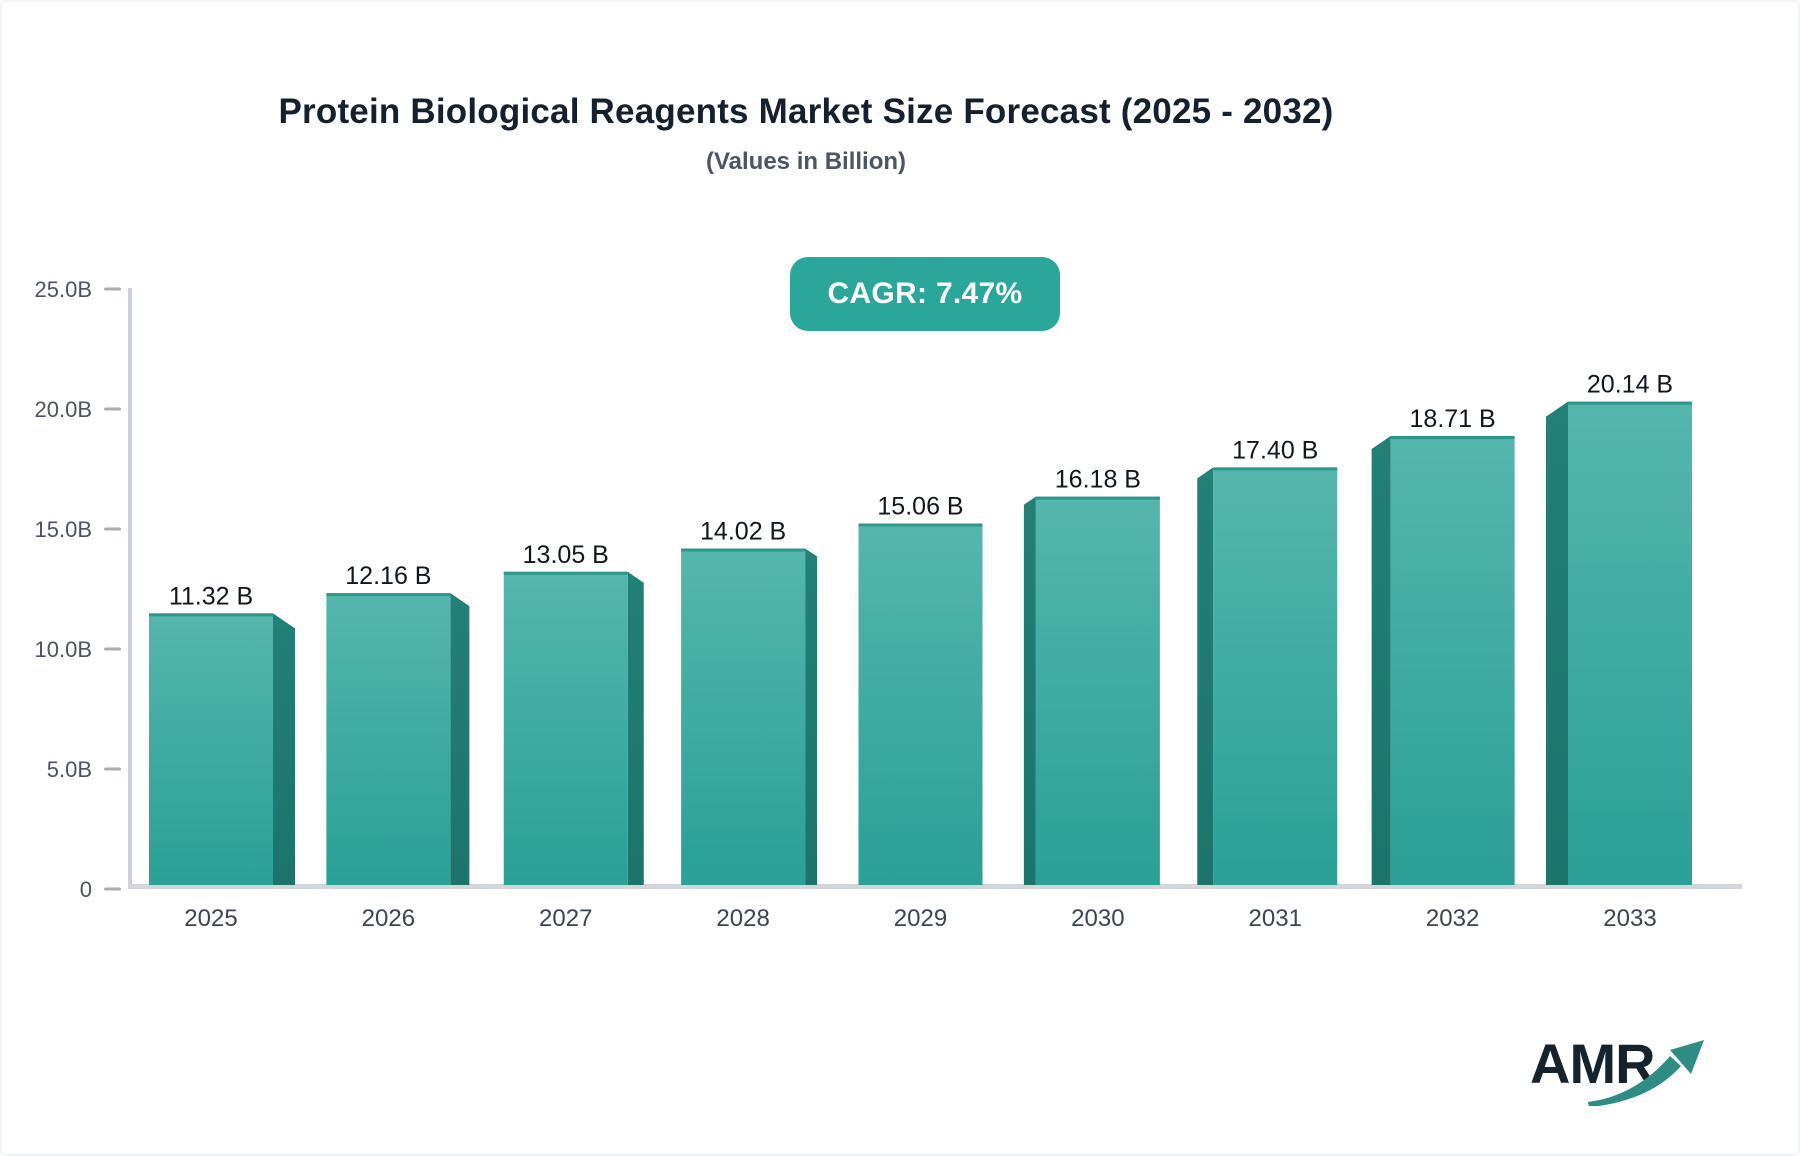 The image size is (1800, 1156). Describe the element at coordinates (566, 555) in the screenshot. I see `bar-value-label: 13.05 B` at that location.